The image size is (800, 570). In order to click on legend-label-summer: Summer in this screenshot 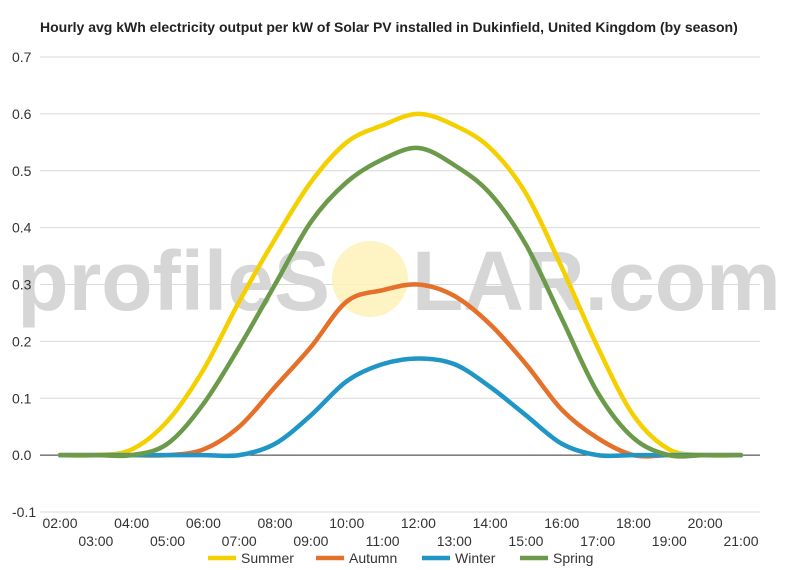, I will do `click(267, 558)`.